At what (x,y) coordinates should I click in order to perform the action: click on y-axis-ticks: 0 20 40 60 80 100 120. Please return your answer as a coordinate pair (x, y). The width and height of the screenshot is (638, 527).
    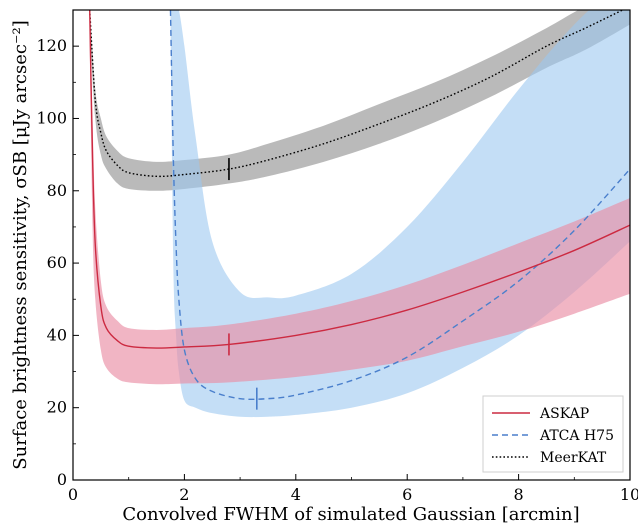
    Looking at the image, I should click on (57, 262).